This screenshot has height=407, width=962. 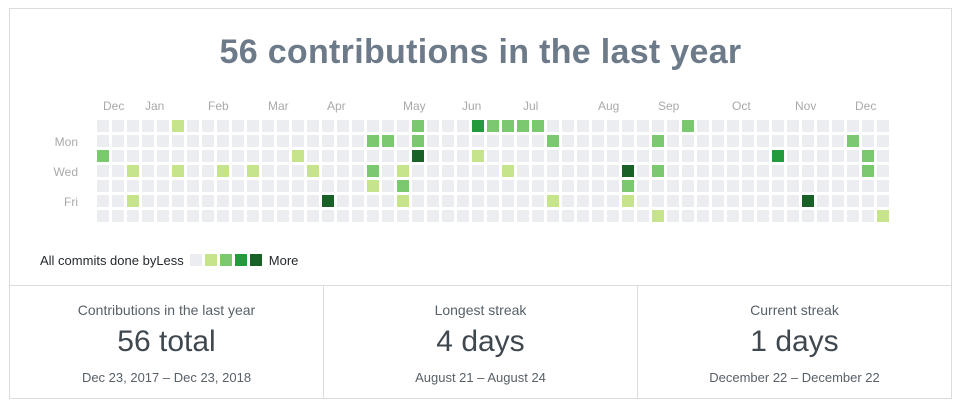 What do you see at coordinates (283, 260) in the screenshot?
I see `legend-more-label: More` at bounding box center [283, 260].